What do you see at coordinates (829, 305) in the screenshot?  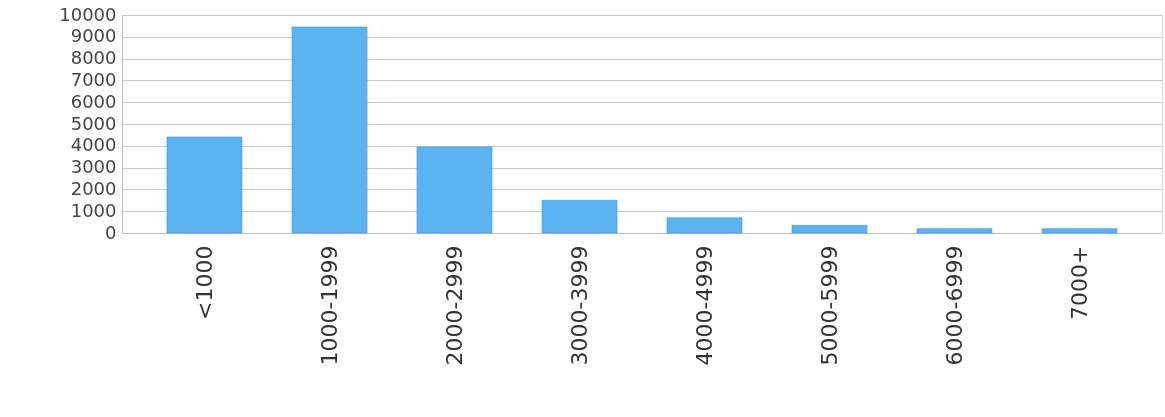 I see `x-tick-label: 5000-5999` at bounding box center [829, 305].